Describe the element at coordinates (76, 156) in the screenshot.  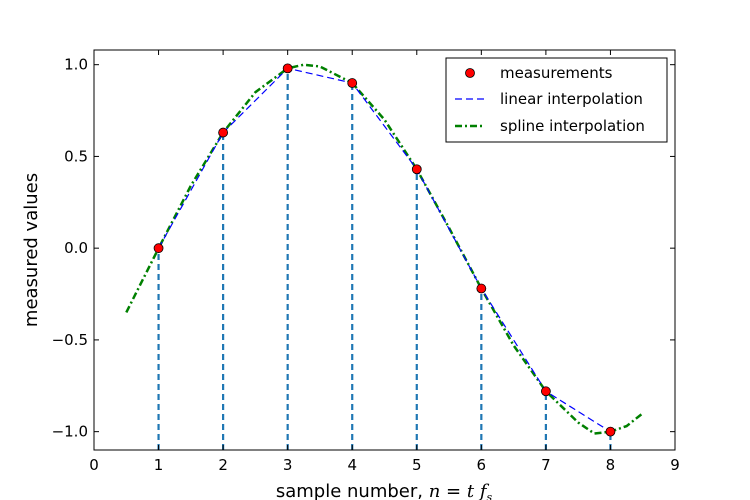
I see `y-tick-label: 0.5` at that location.